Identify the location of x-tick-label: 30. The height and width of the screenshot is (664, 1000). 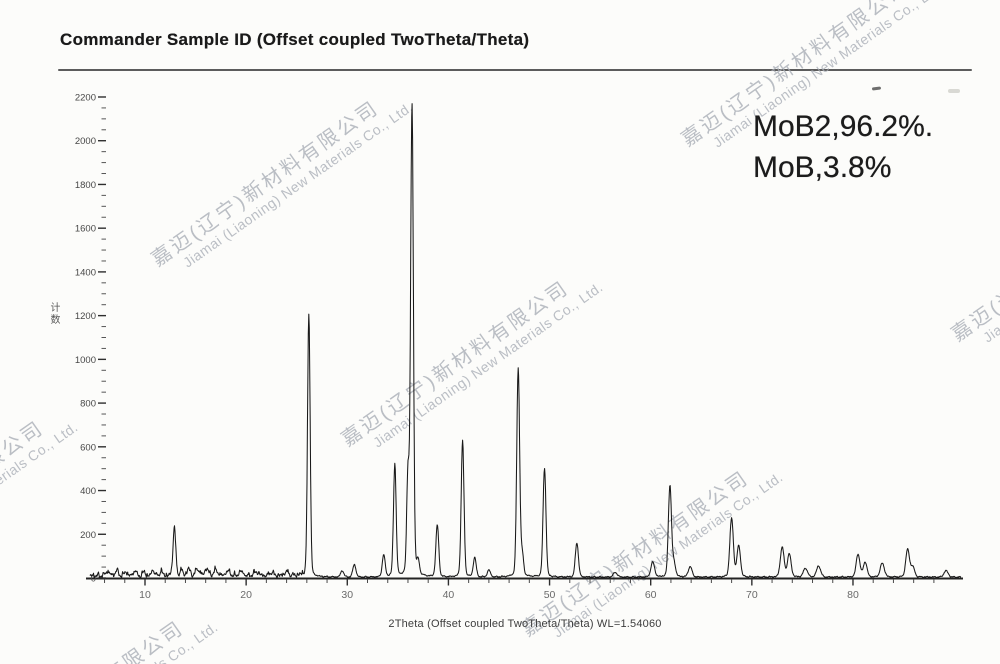
(347, 595).